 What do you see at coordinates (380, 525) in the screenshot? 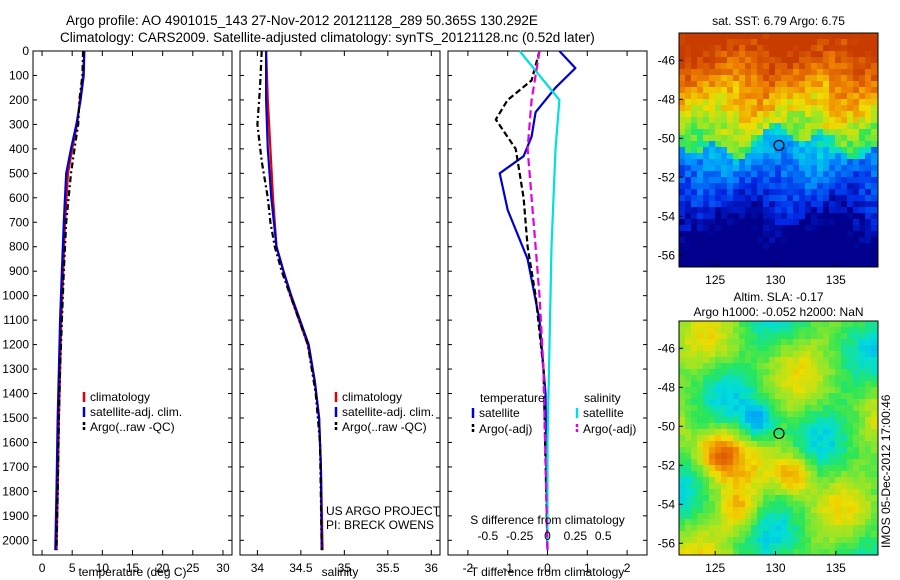
I see `annotation-text: PI: BRECK OWENS` at bounding box center [380, 525].